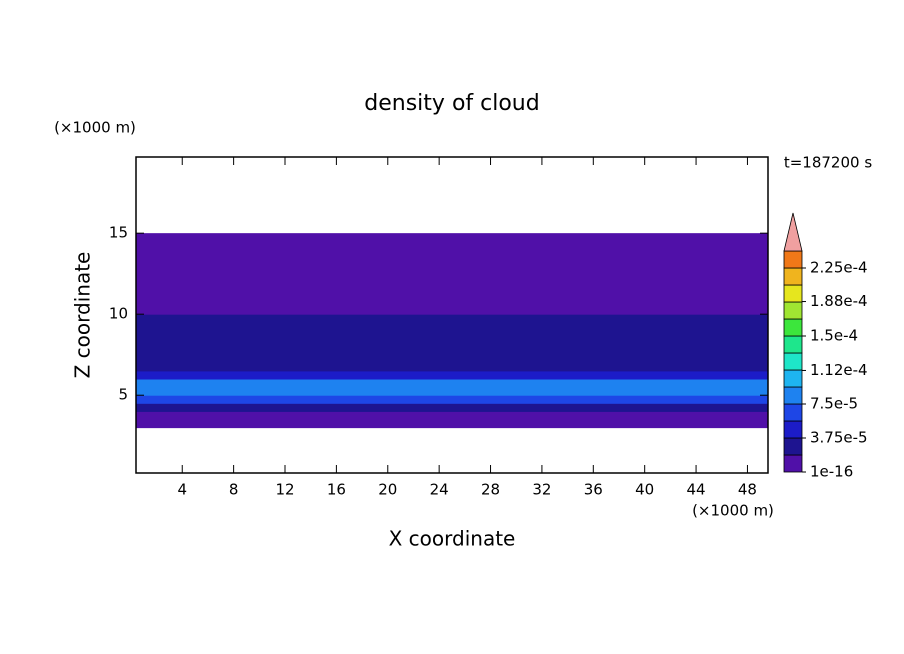 The width and height of the screenshot is (904, 654). I want to click on x-tick-label: 48, so click(747, 490).